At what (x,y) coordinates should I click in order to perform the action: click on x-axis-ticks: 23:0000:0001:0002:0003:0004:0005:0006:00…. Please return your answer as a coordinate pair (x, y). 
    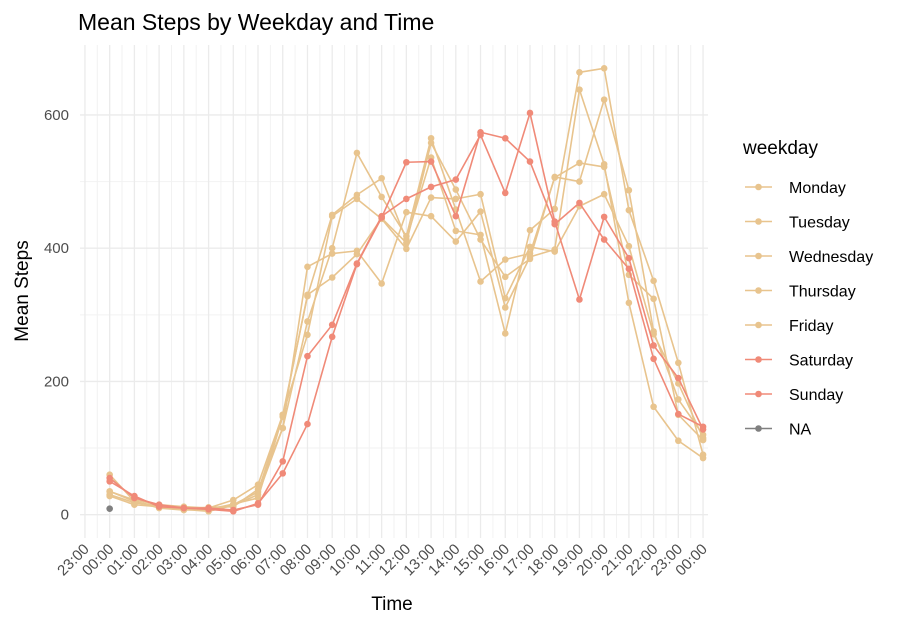
    Looking at the image, I should click on (382, 560).